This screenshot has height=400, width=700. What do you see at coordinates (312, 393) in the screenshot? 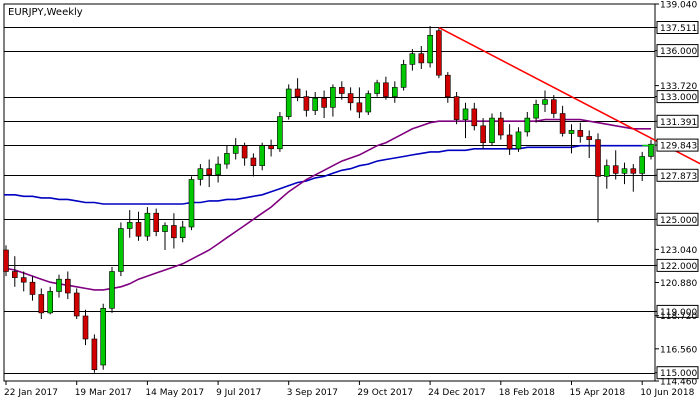
I see `x-tick-label-4: 3 Sep 2017` at bounding box center [312, 393].